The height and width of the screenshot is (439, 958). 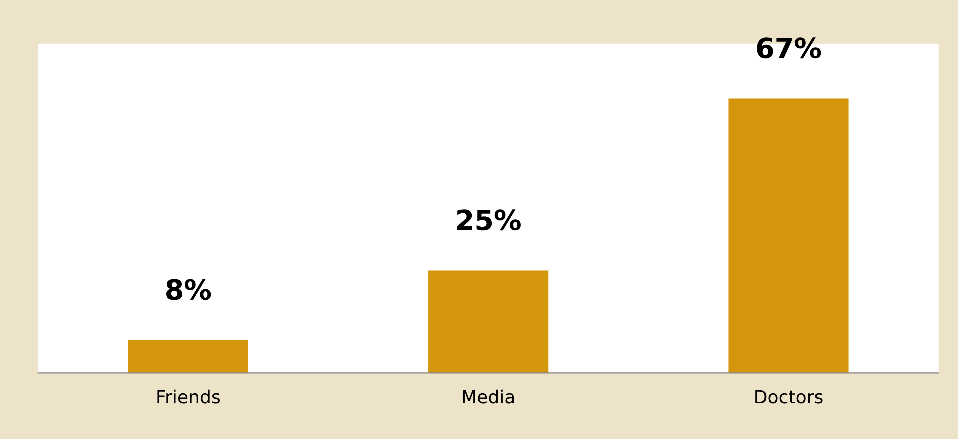 I want to click on x-tick-label: Doctors, so click(x=789, y=397).